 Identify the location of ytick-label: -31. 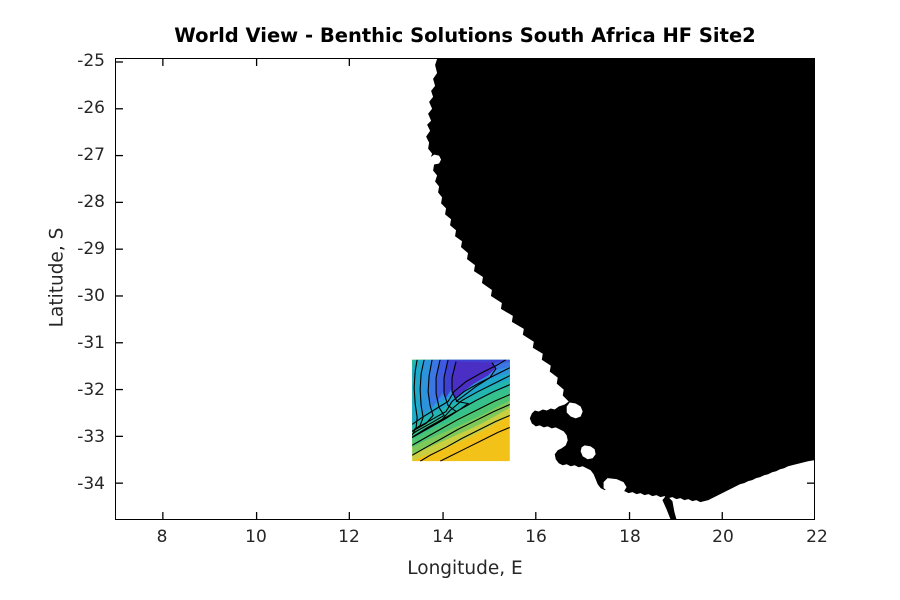
(91, 343).